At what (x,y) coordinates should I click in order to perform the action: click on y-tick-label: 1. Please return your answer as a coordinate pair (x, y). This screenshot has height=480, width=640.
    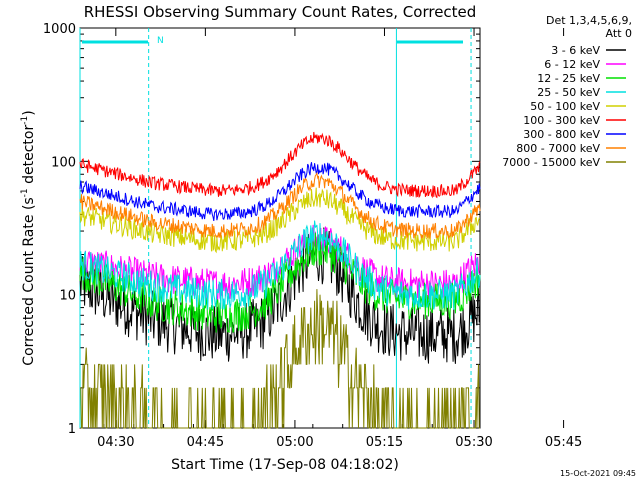
    Looking at the image, I should click on (72, 429).